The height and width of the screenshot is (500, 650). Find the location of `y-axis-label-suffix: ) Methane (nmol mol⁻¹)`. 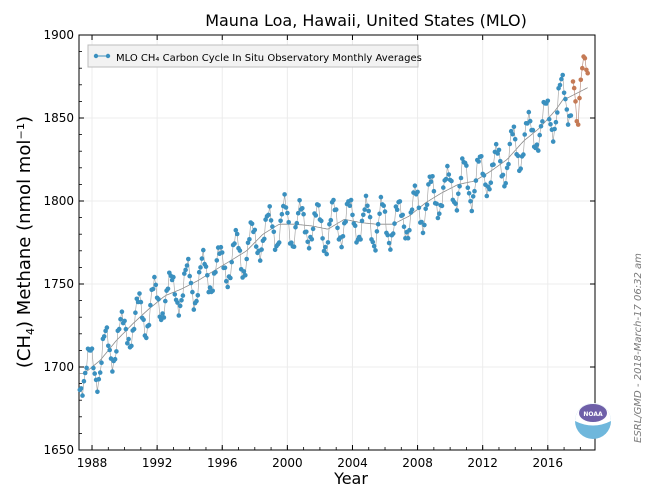

y-axis-label-suffix: ) Methane (nmol mol⁻¹) is located at coordinates (24, 222).